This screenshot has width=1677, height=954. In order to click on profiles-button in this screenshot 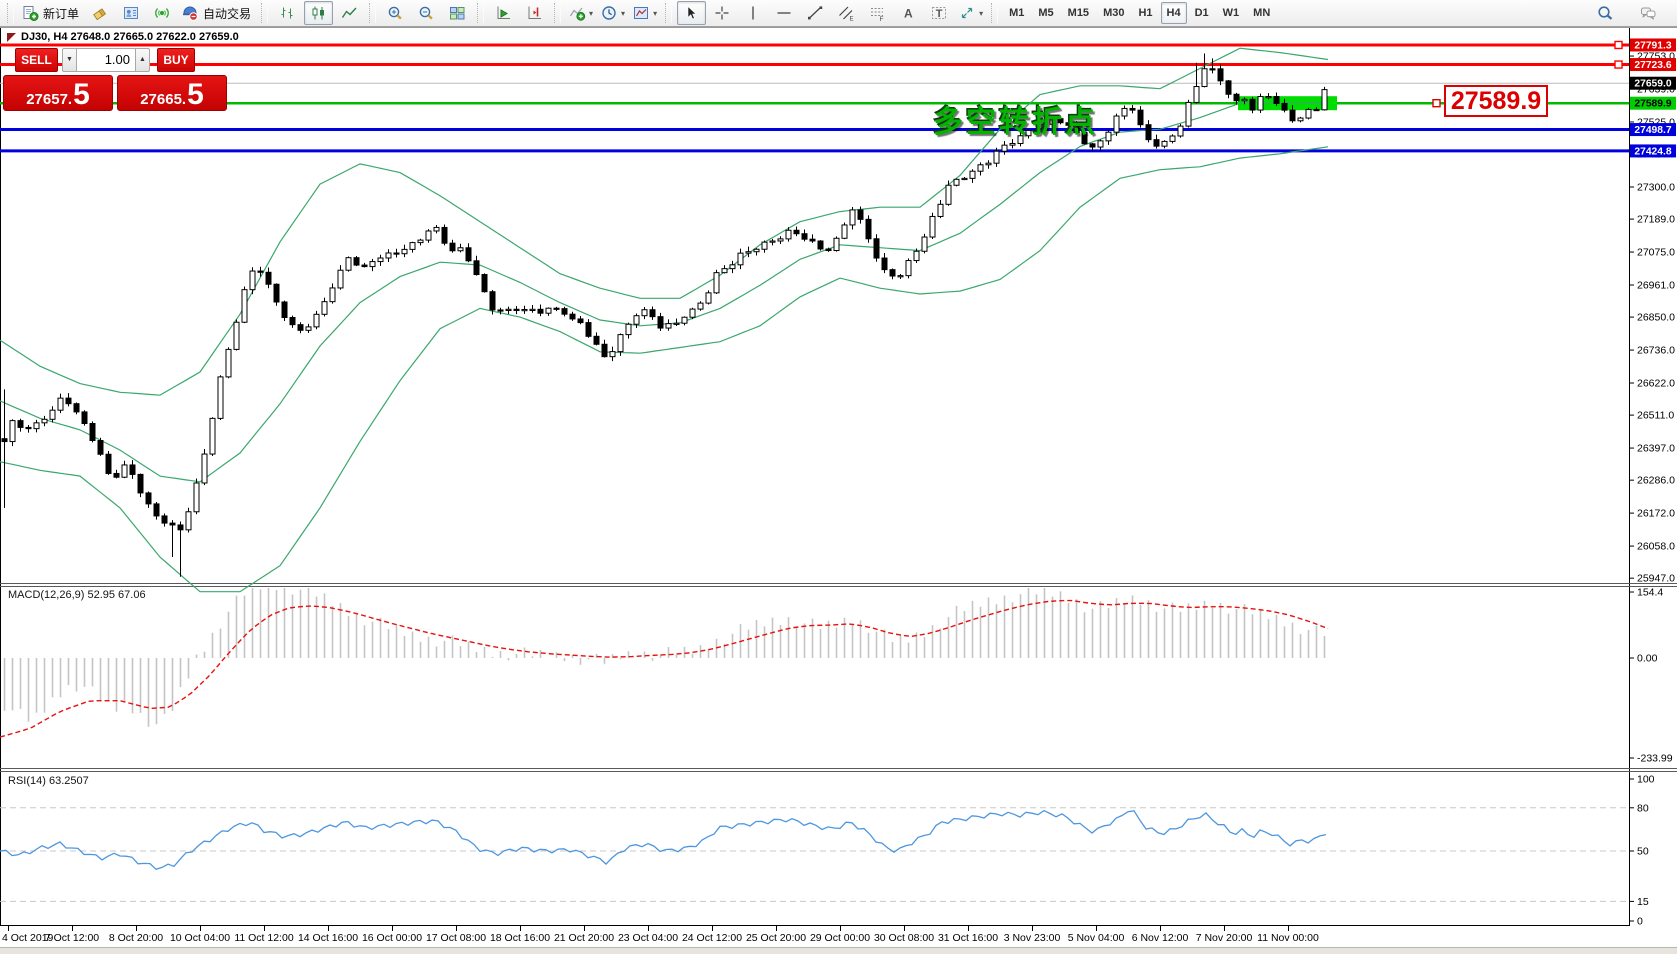, I will do `click(131, 13)`.